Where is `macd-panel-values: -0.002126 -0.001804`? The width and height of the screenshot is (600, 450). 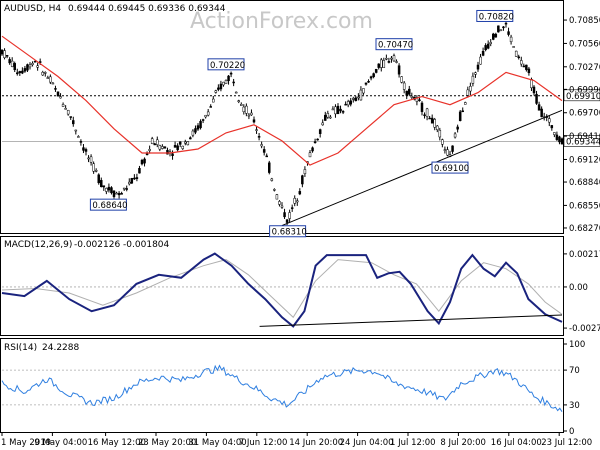 macd-panel-values: -0.002126 -0.001804 is located at coordinates (122, 245).